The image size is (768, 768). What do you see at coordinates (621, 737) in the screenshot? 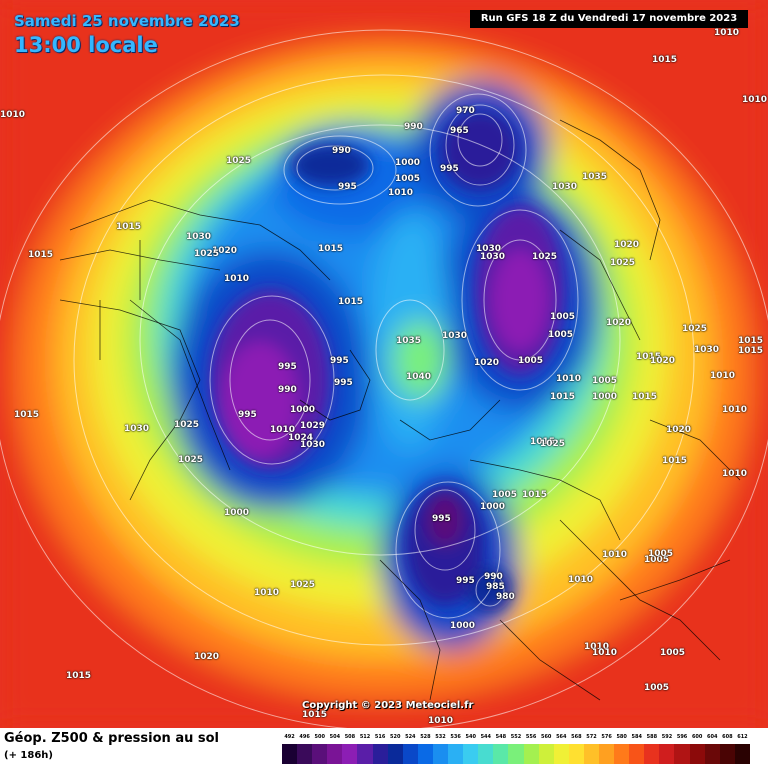
I see `color-scale-label: 580` at bounding box center [621, 737].